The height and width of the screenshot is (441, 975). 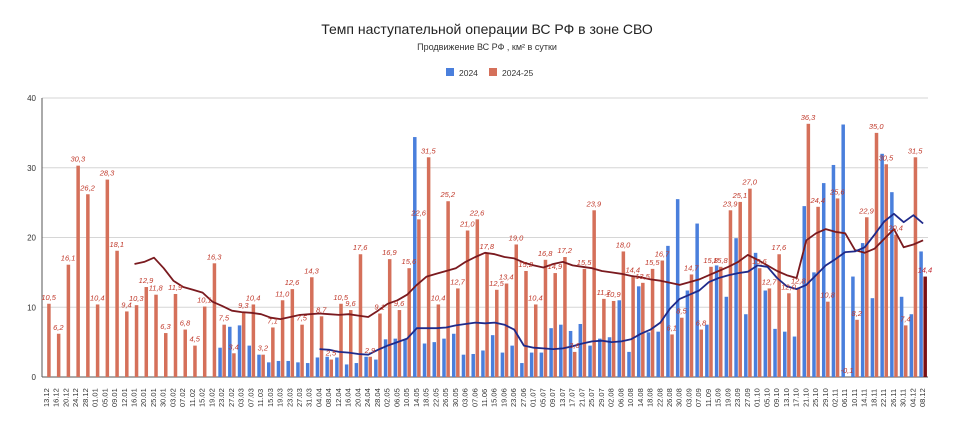 I want to click on x-tick-label: 07.06, so click(x=474, y=397).